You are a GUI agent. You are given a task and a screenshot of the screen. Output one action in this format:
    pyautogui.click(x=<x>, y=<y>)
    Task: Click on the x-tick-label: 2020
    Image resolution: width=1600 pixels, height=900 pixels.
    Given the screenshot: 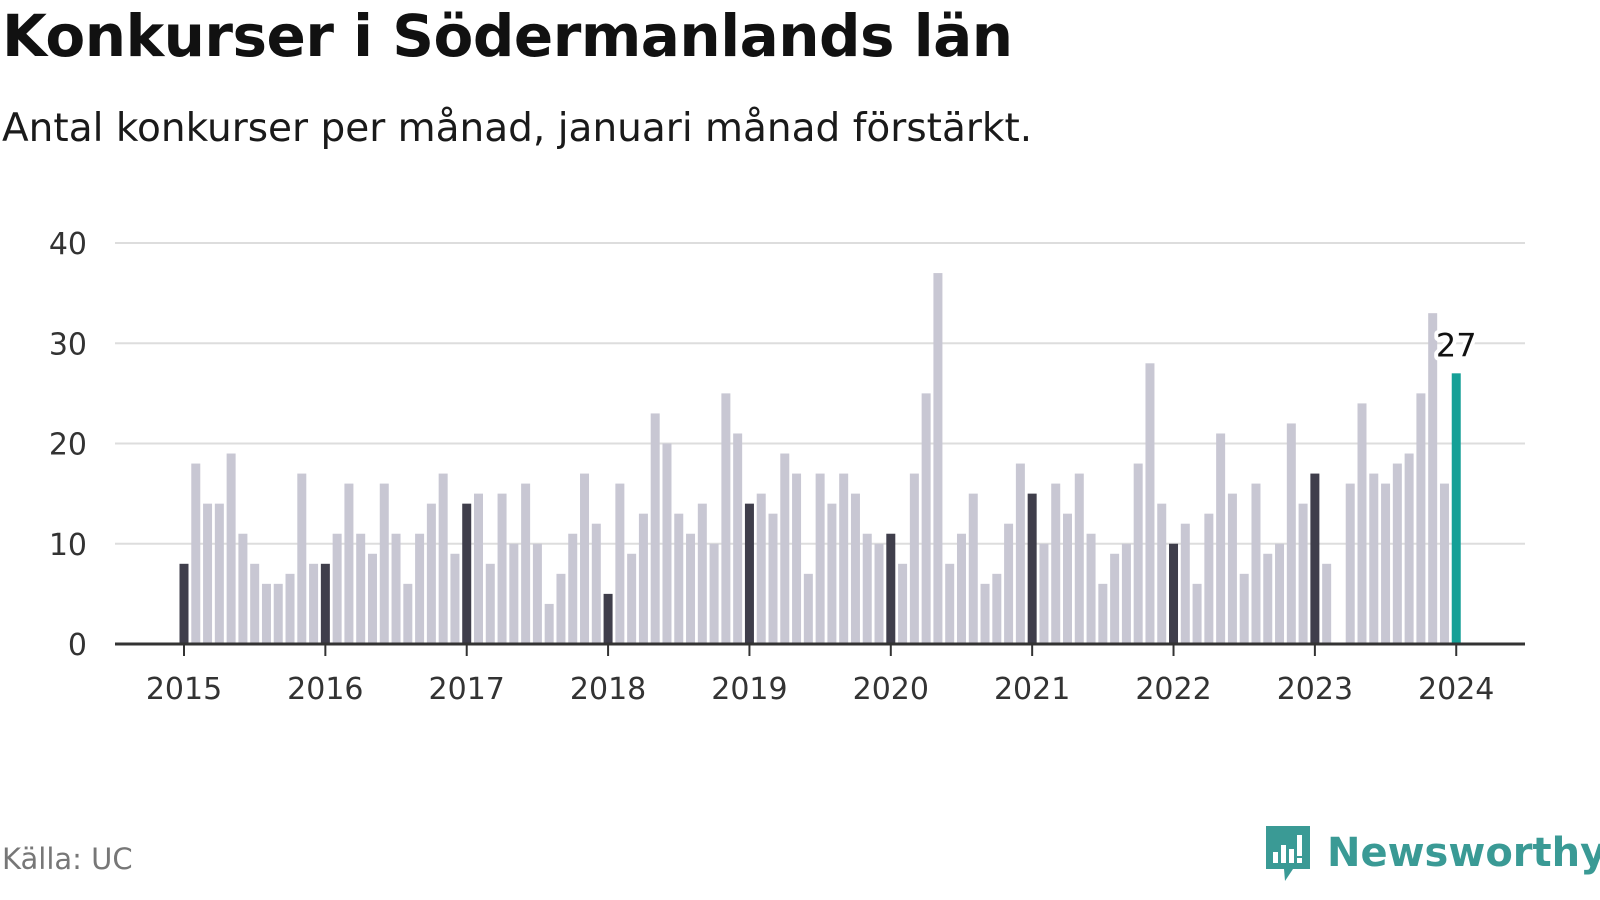 What is the action you would take?
    pyautogui.click(x=891, y=689)
    